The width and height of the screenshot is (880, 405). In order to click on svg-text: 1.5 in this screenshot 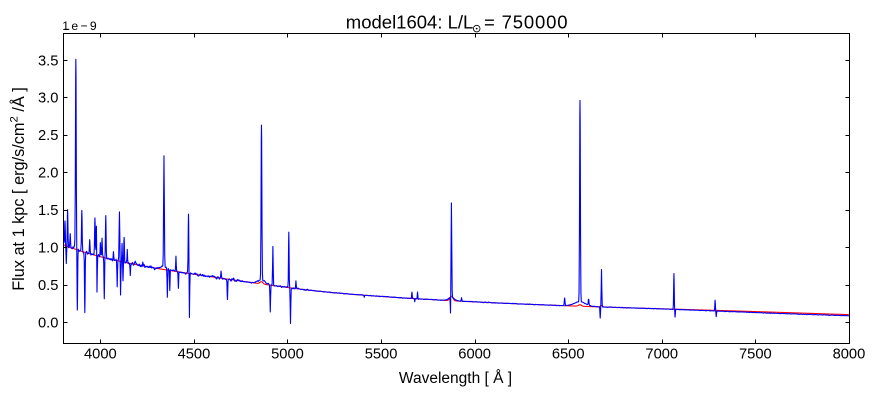, I will do `click(48, 211)`.